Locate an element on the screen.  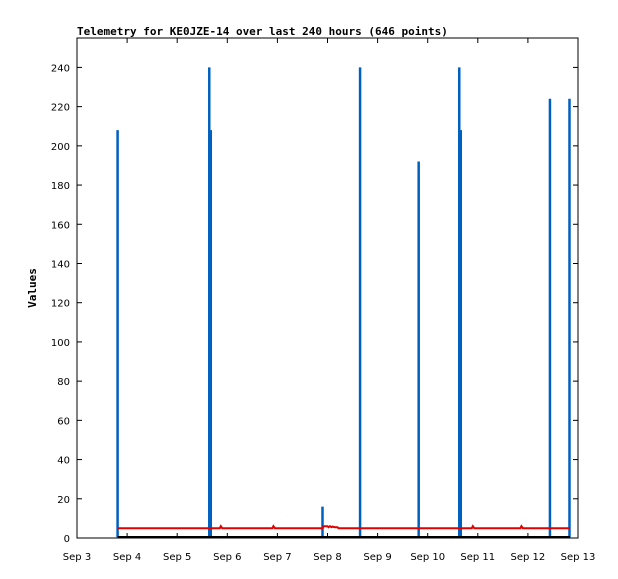
x-tick-label: Sep 9 is located at coordinates (377, 557).